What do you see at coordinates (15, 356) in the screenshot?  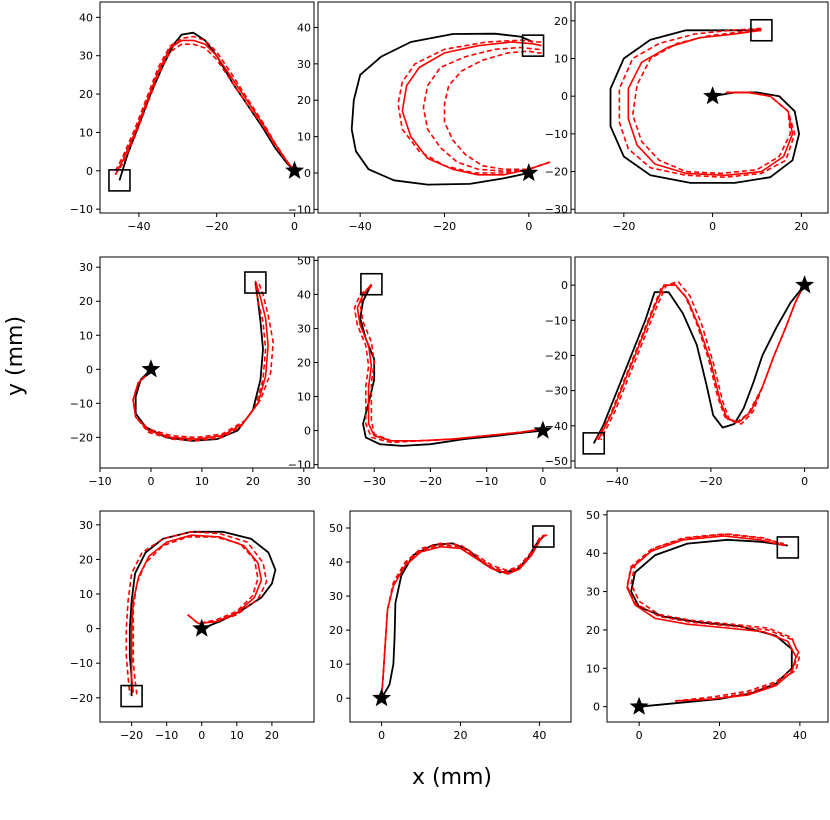 I see `y-axis-title: y (mm)` at bounding box center [15, 356].